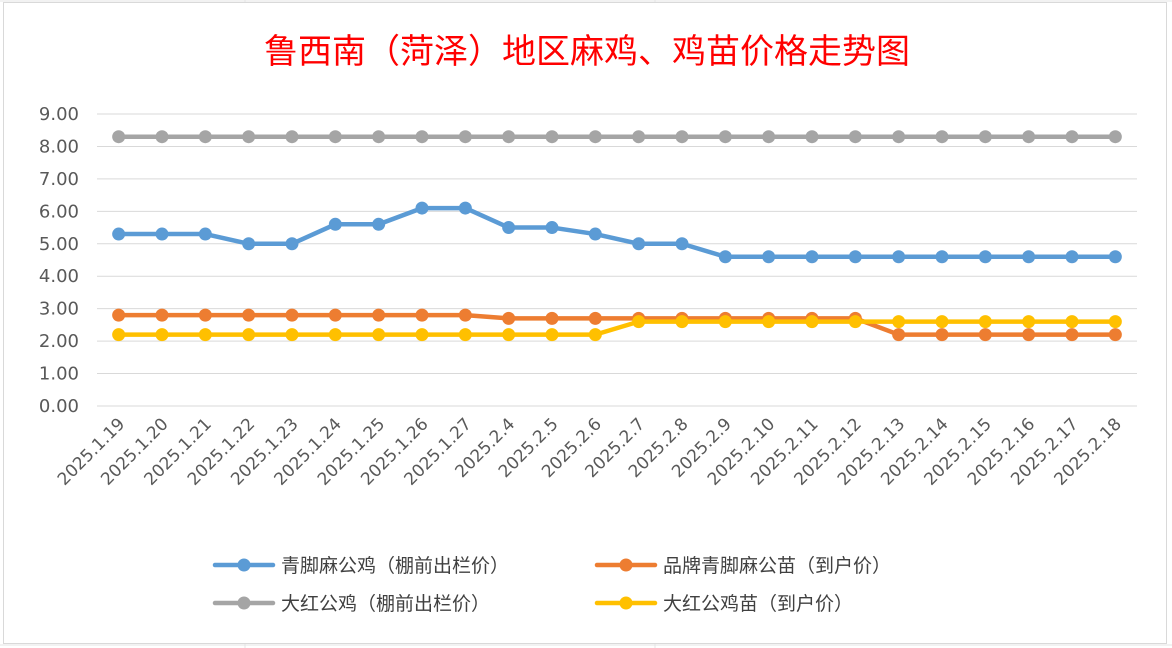 The height and width of the screenshot is (648, 1172). Describe the element at coordinates (351, 604) in the screenshot. I see `legend-item: 大红公鸡（棚前出栏价）` at that location.